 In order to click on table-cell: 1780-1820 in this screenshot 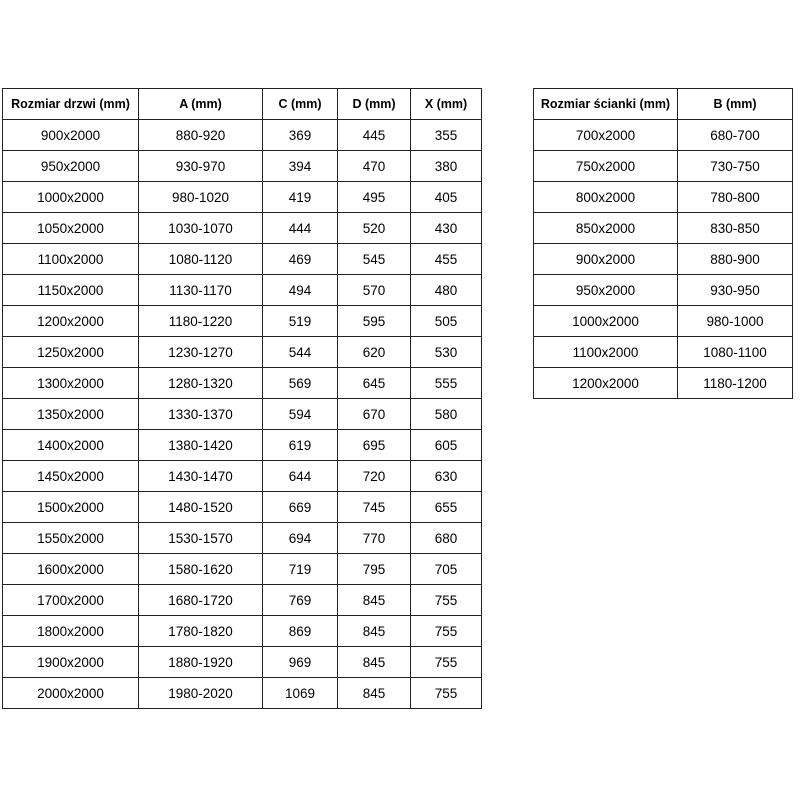, I will do `click(200, 631)`.